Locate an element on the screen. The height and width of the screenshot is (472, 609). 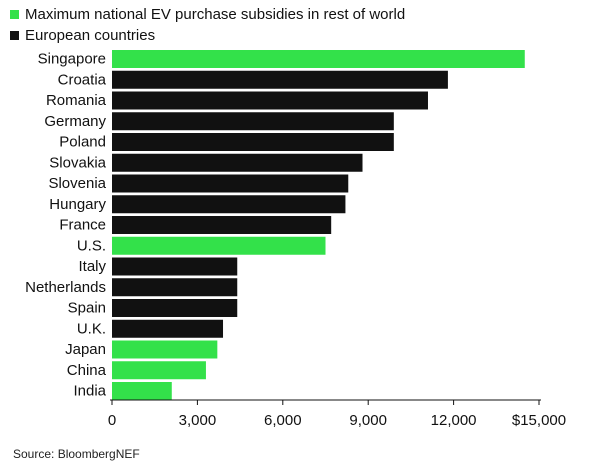
bar-hungary is located at coordinates (229, 204).